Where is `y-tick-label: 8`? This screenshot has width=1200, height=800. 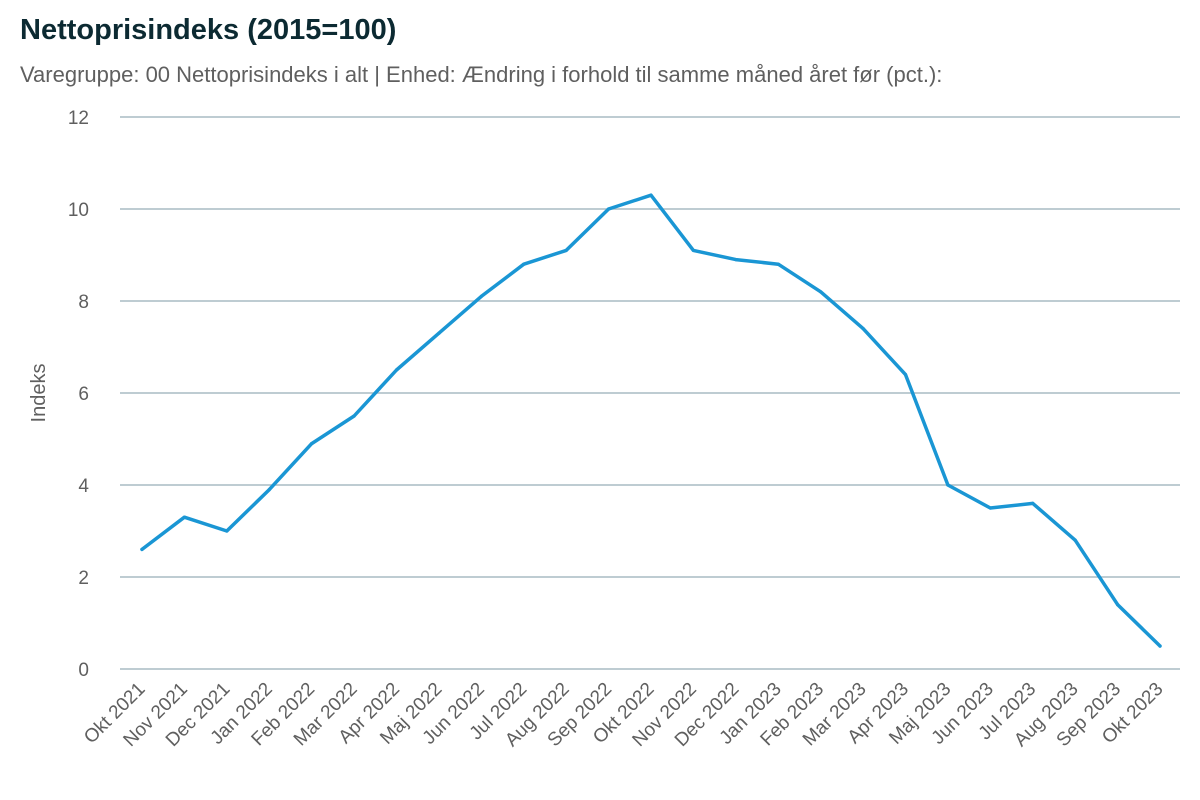
y-tick-label: 8 is located at coordinates (83, 302).